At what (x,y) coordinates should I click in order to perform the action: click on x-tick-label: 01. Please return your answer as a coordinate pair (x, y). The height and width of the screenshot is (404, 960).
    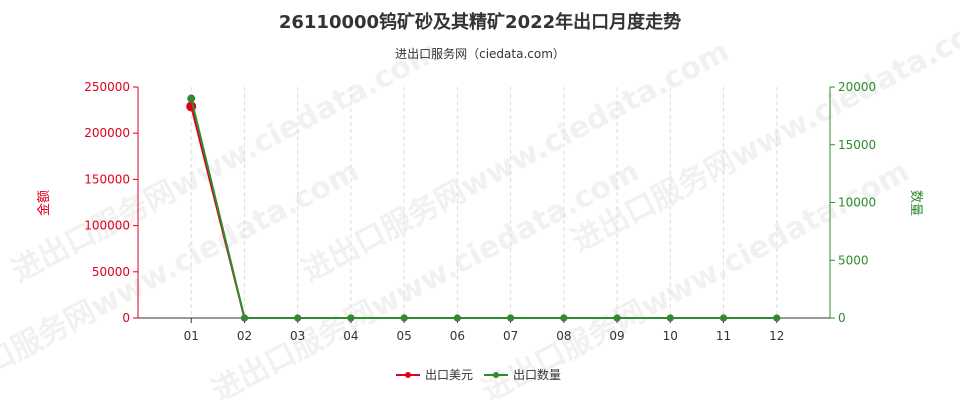
    Looking at the image, I should click on (191, 336).